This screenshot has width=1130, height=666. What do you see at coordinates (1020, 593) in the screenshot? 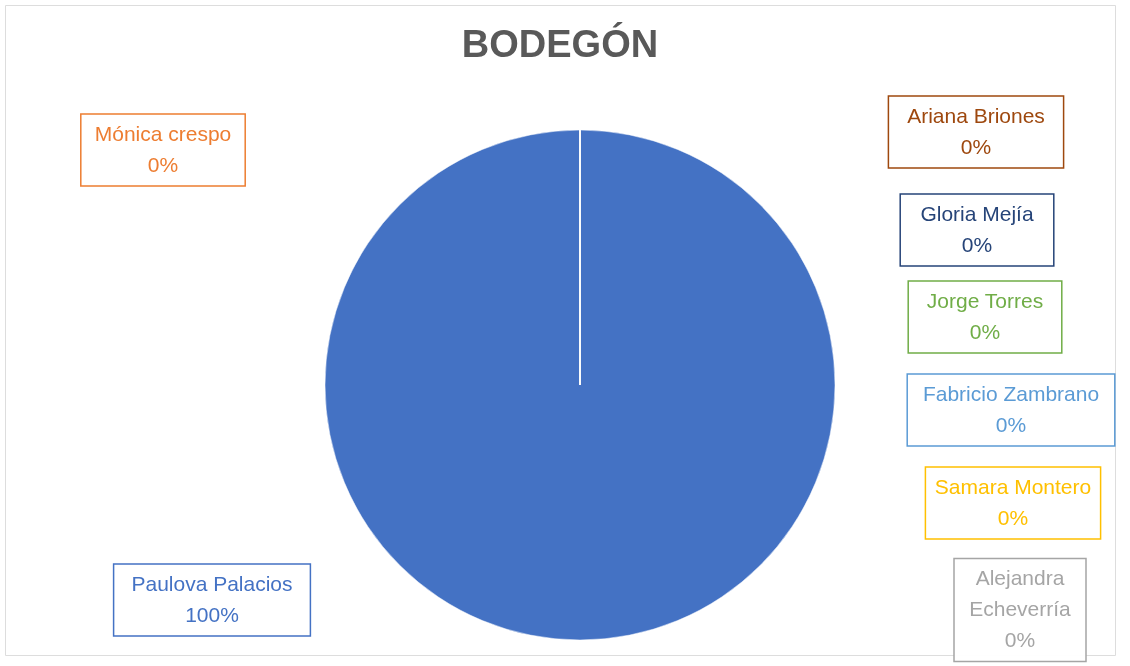
I see `category-label: Alejandra Echeverría` at bounding box center [1020, 593].